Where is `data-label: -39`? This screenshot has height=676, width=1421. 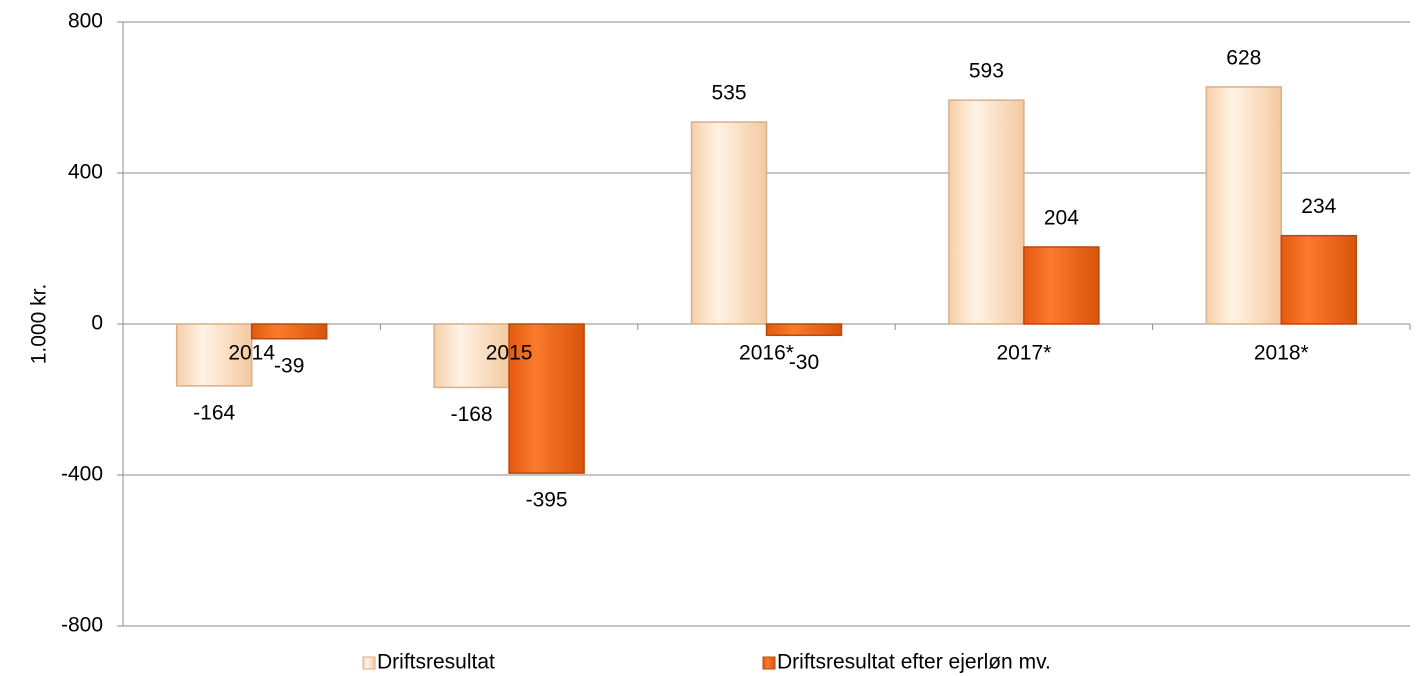 data-label: -39 is located at coordinates (289, 365).